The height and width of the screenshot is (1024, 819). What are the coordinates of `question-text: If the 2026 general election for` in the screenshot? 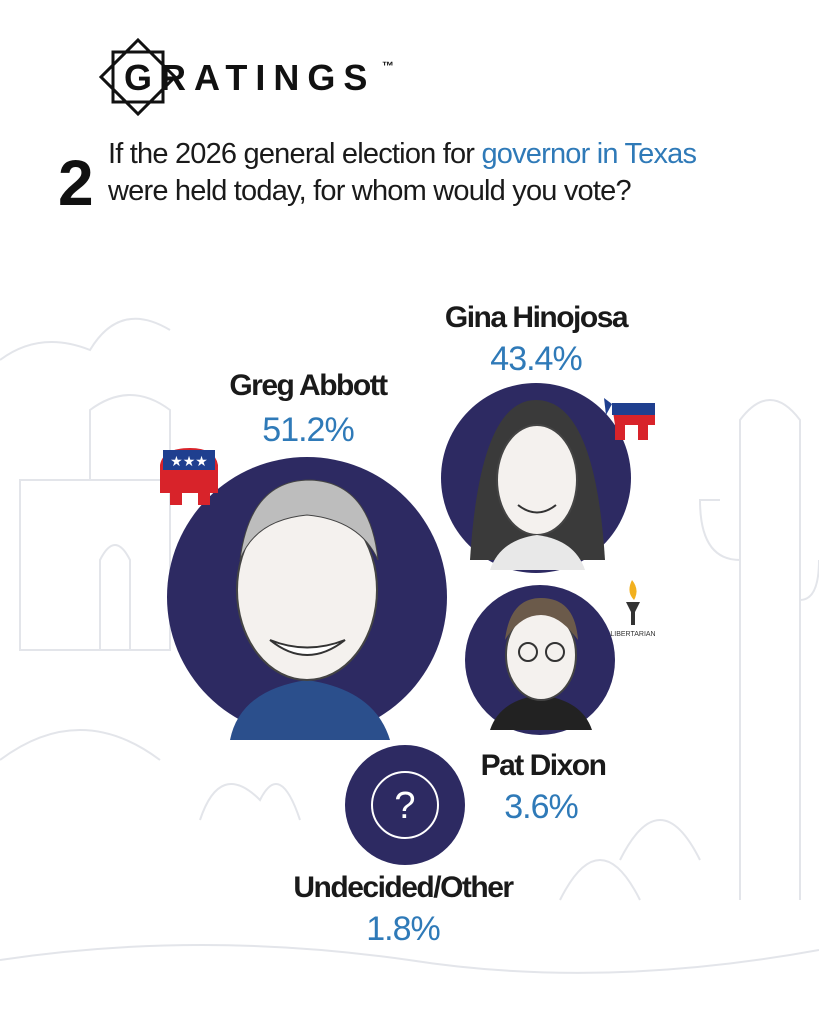 It's located at (294, 154).